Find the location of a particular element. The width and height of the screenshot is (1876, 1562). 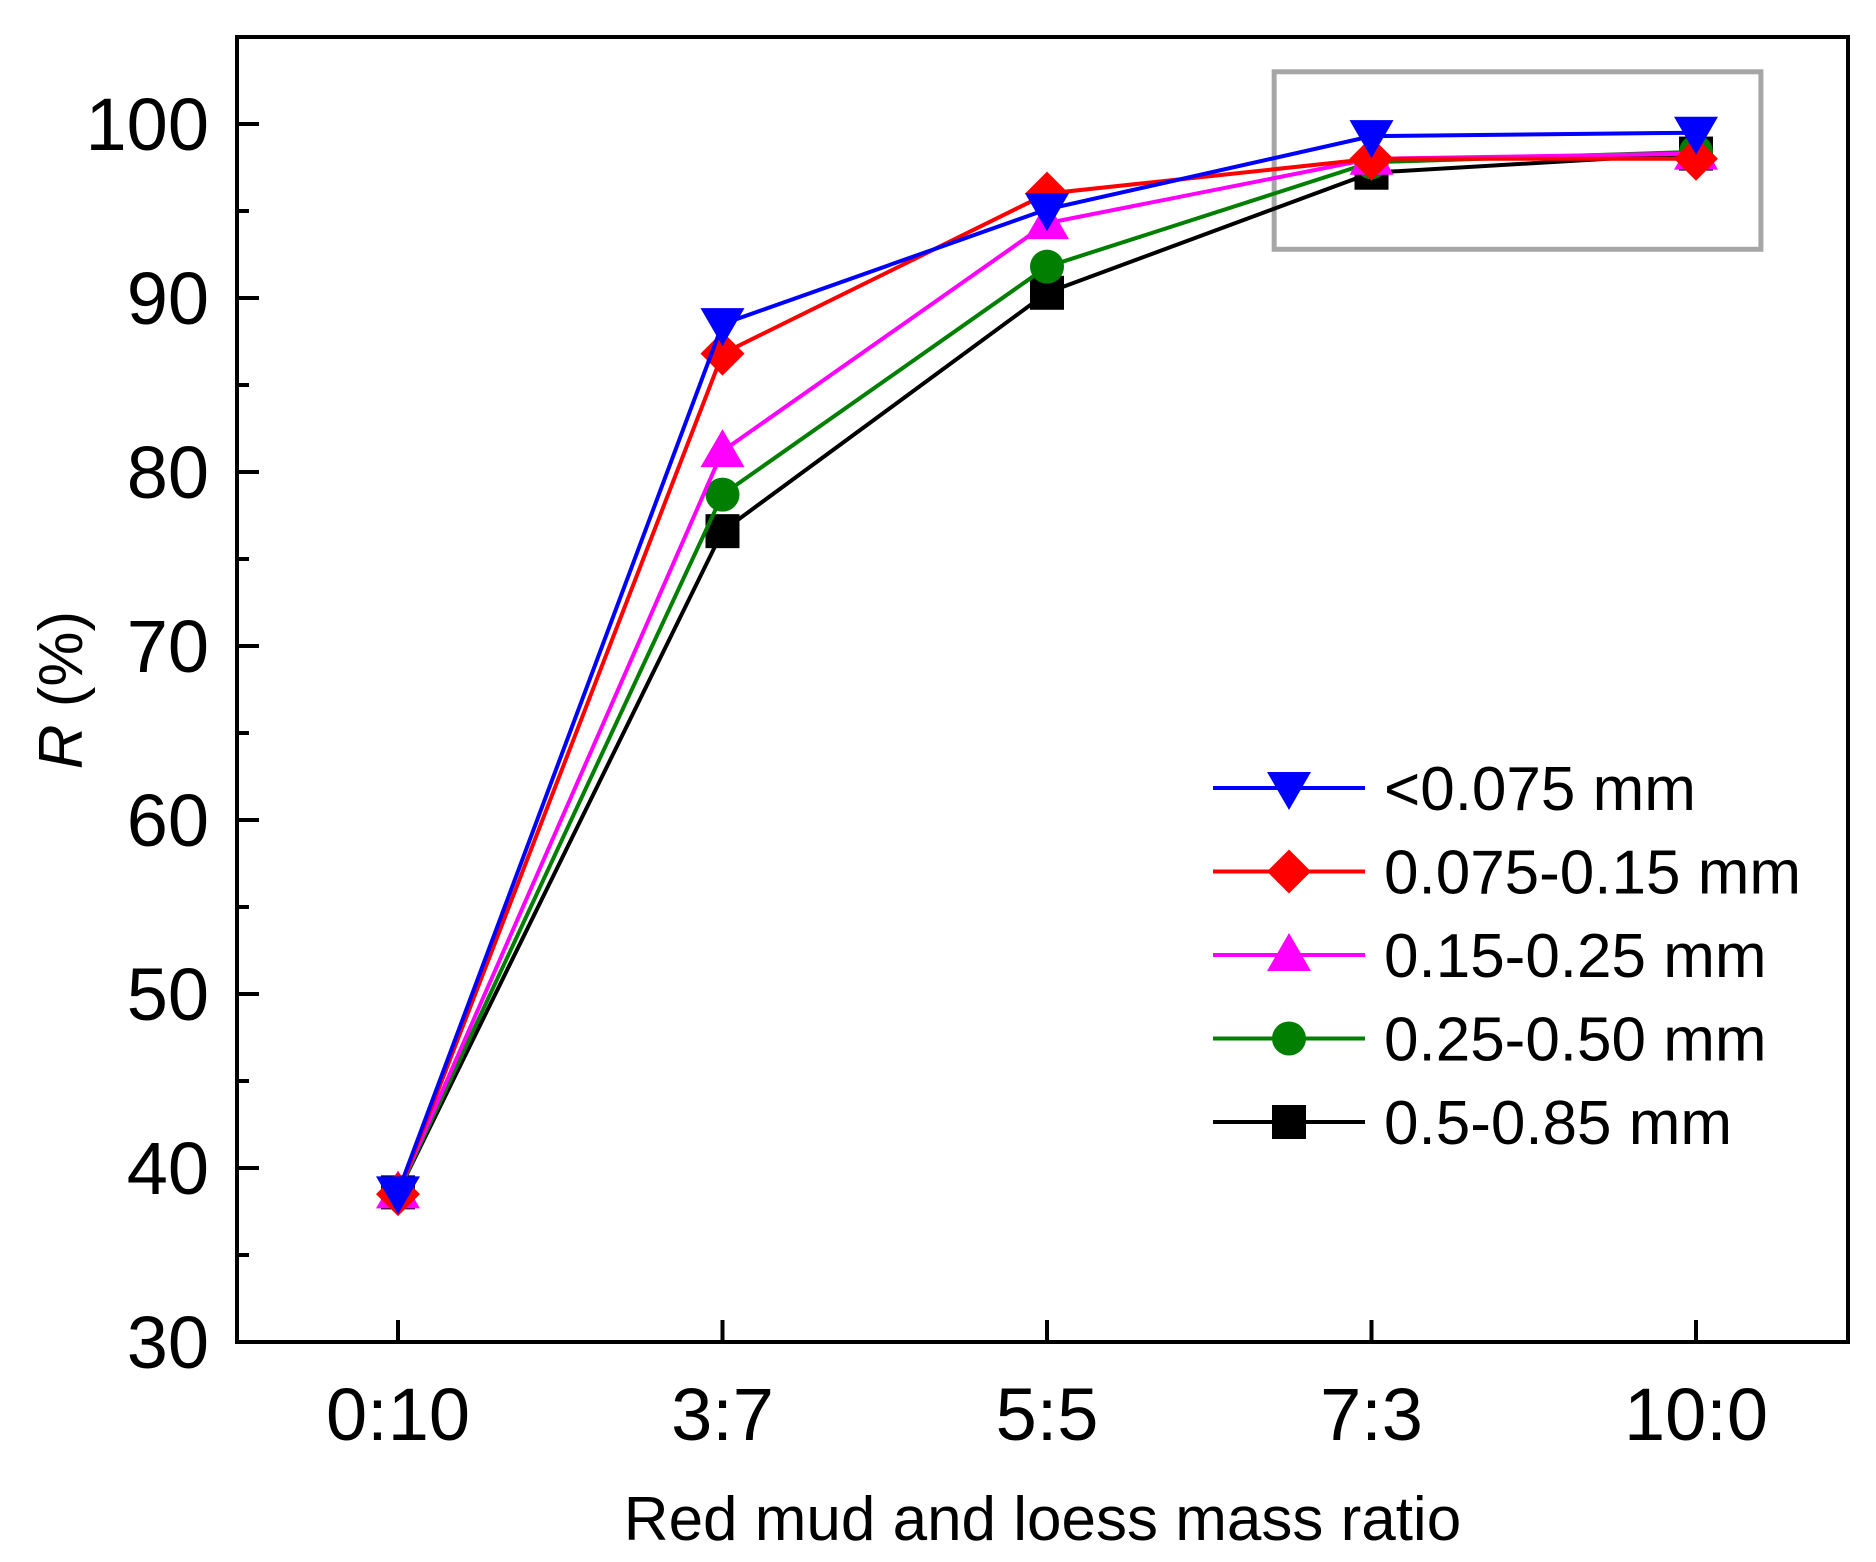

y-tick-label: 50 is located at coordinates (168, 994).